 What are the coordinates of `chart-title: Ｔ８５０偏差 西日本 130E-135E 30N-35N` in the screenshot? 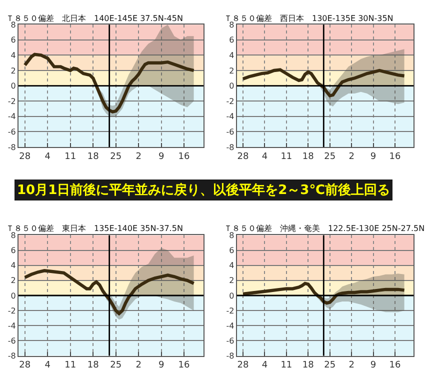 It's located at (309, 18).